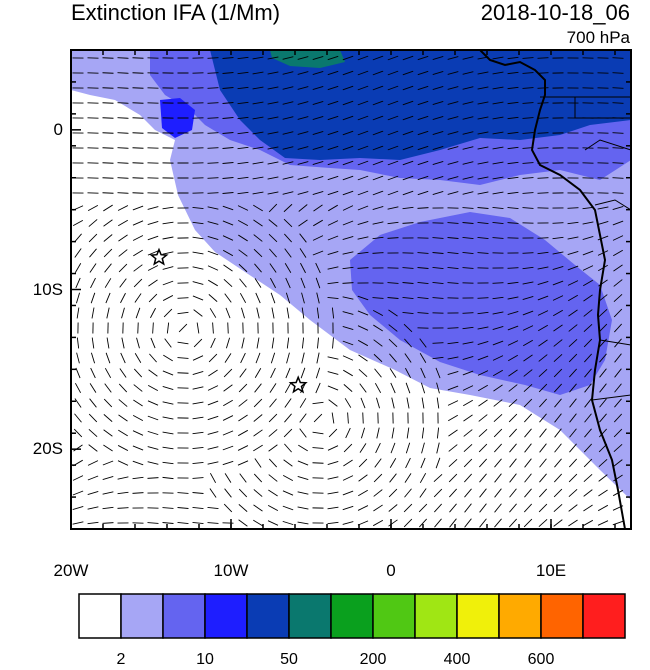 The width and height of the screenshot is (650, 670). Describe the element at coordinates (289, 660) in the screenshot. I see `colorbar-tick-label: 50` at that location.